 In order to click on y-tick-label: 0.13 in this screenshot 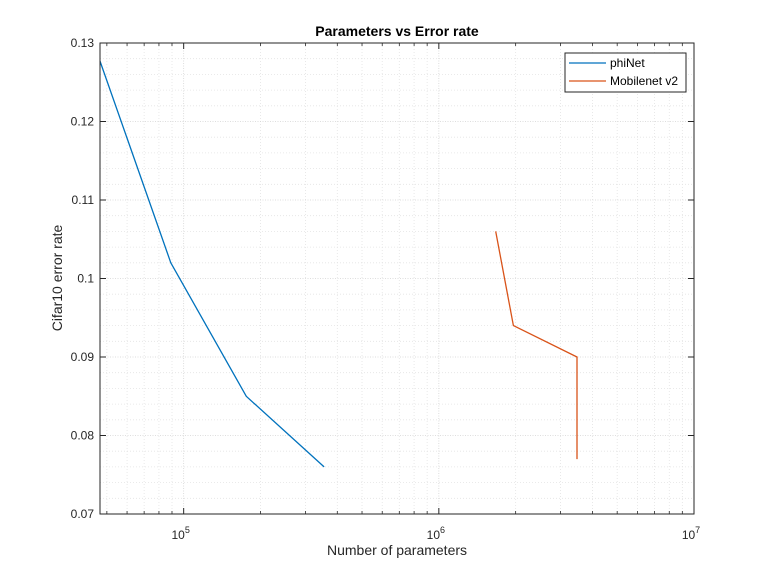, I will do `click(83, 43)`.